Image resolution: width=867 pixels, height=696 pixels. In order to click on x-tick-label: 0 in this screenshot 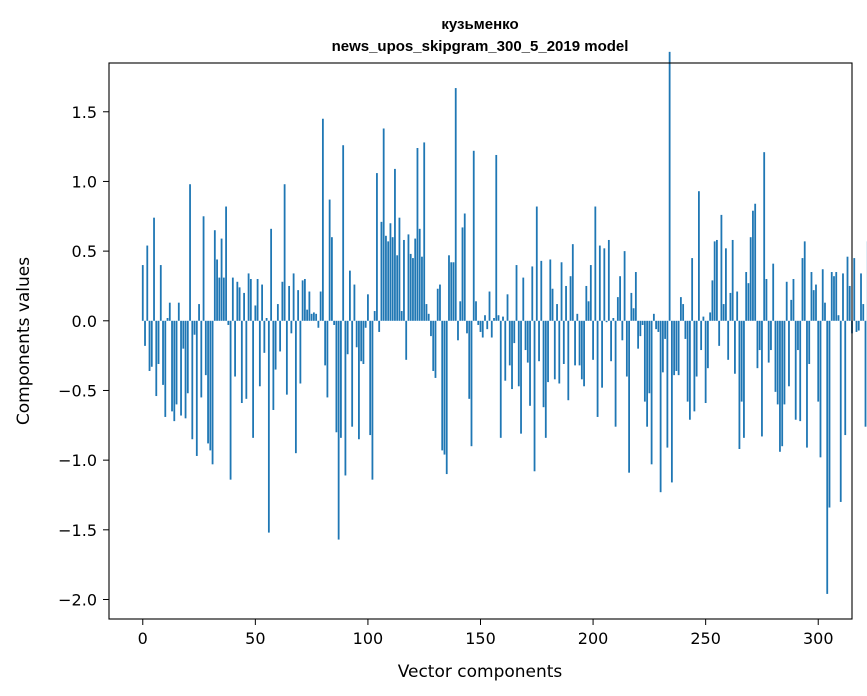, I will do `click(143, 638)`.